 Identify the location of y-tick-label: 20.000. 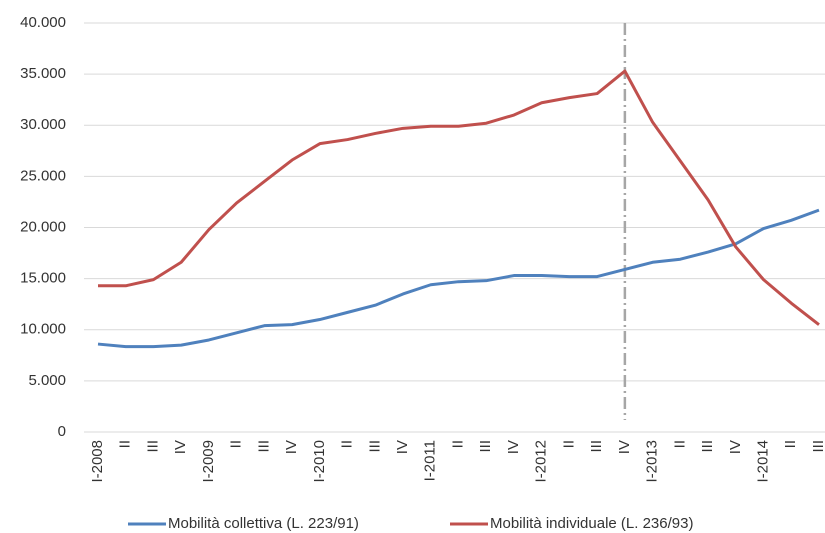
(43, 226).